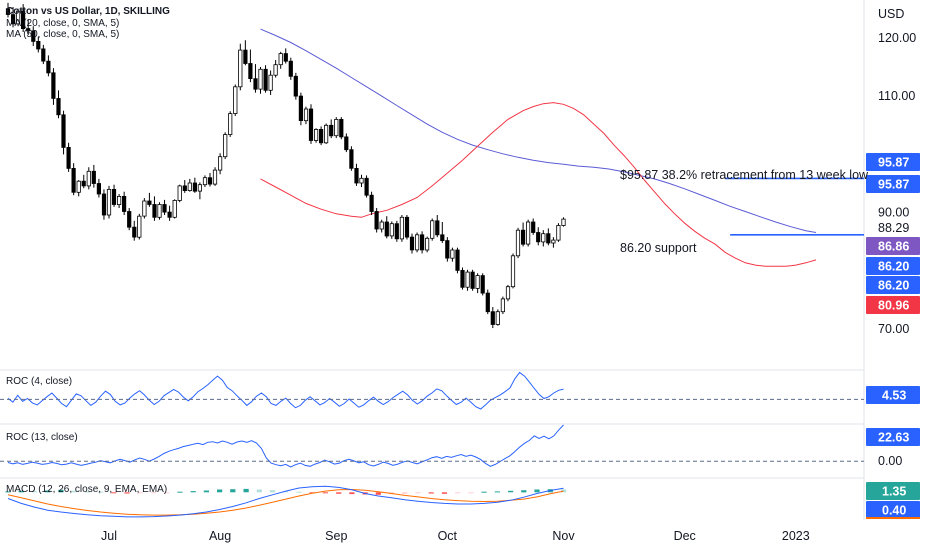 Image resolution: width=932 pixels, height=555 pixels. What do you see at coordinates (86, 489) in the screenshot?
I see `macd-title: MACD (12, 26, close, 9, EMA, EMA)` at bounding box center [86, 489].